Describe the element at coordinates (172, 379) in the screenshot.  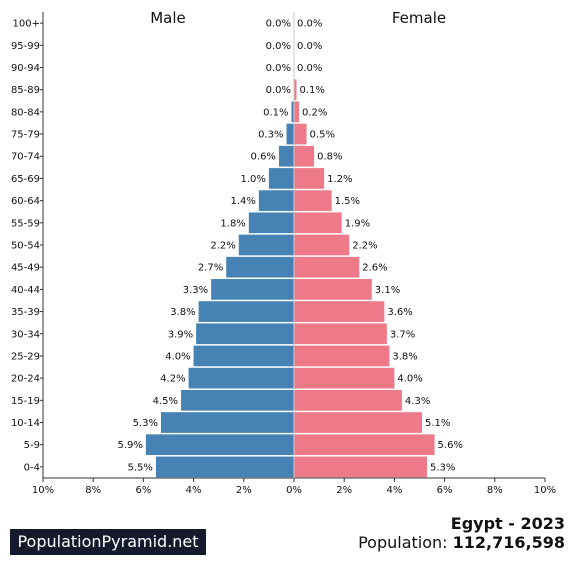
I see `male-value-label: 4.2%` at that location.